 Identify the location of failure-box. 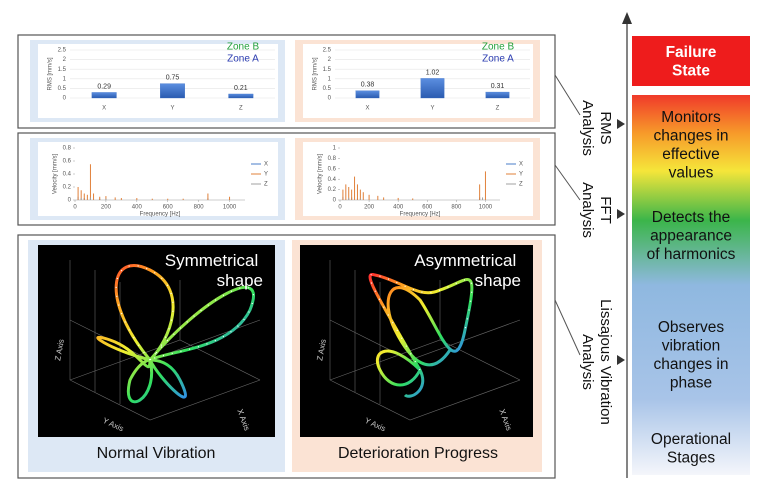
(691, 61).